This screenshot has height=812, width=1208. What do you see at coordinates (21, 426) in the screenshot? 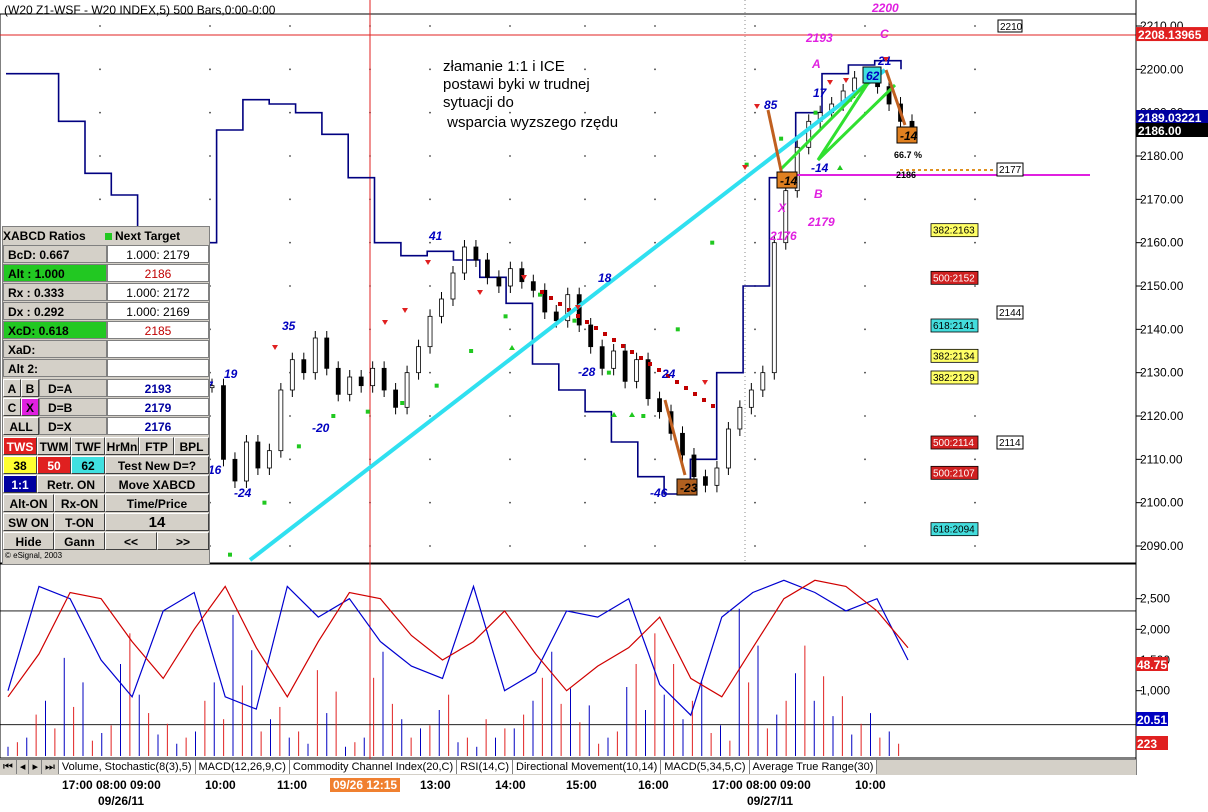
I see `all-points-button: ALL` at bounding box center [21, 426].